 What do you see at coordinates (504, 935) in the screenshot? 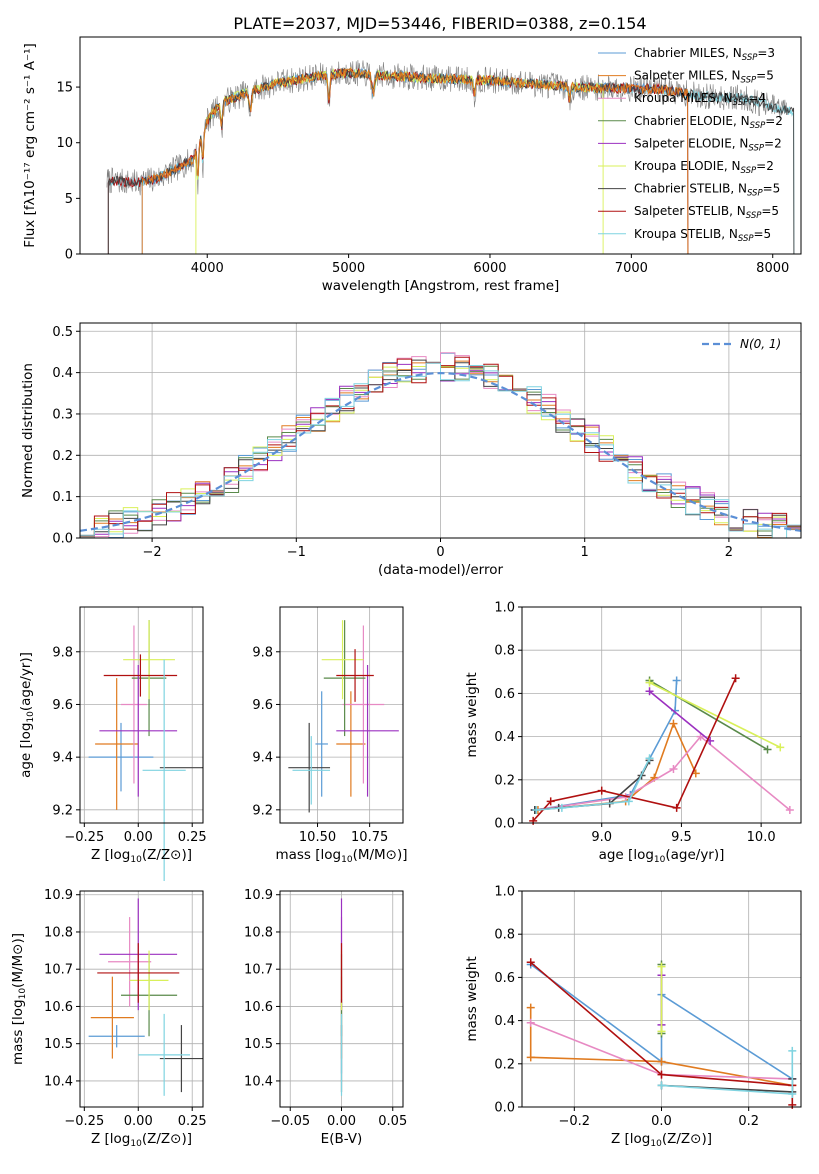
I see `y-tick-label: 0.8` at bounding box center [504, 935].